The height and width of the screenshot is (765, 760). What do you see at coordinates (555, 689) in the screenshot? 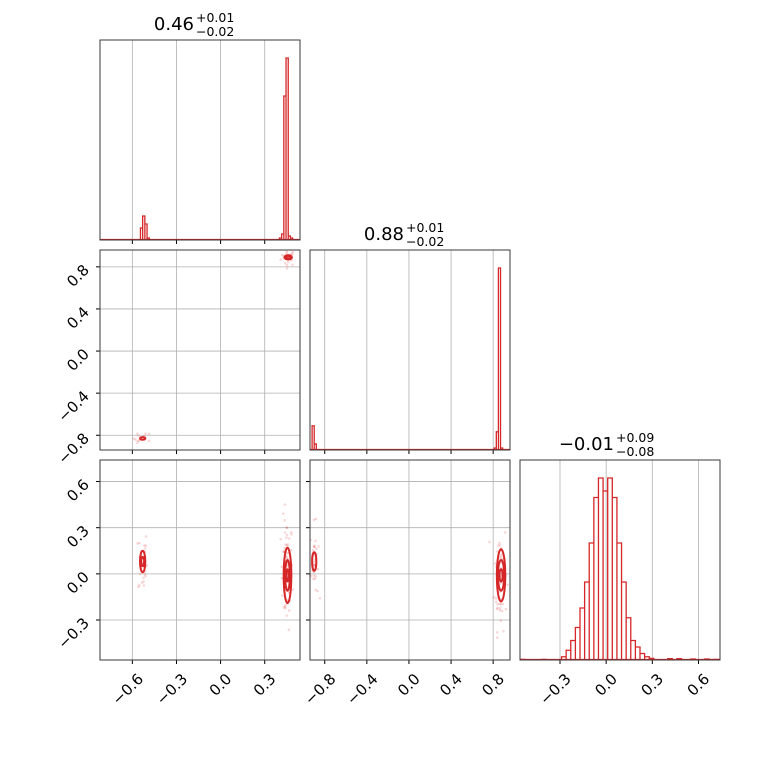
I see `x-tick-label: −0.3` at bounding box center [555, 689].